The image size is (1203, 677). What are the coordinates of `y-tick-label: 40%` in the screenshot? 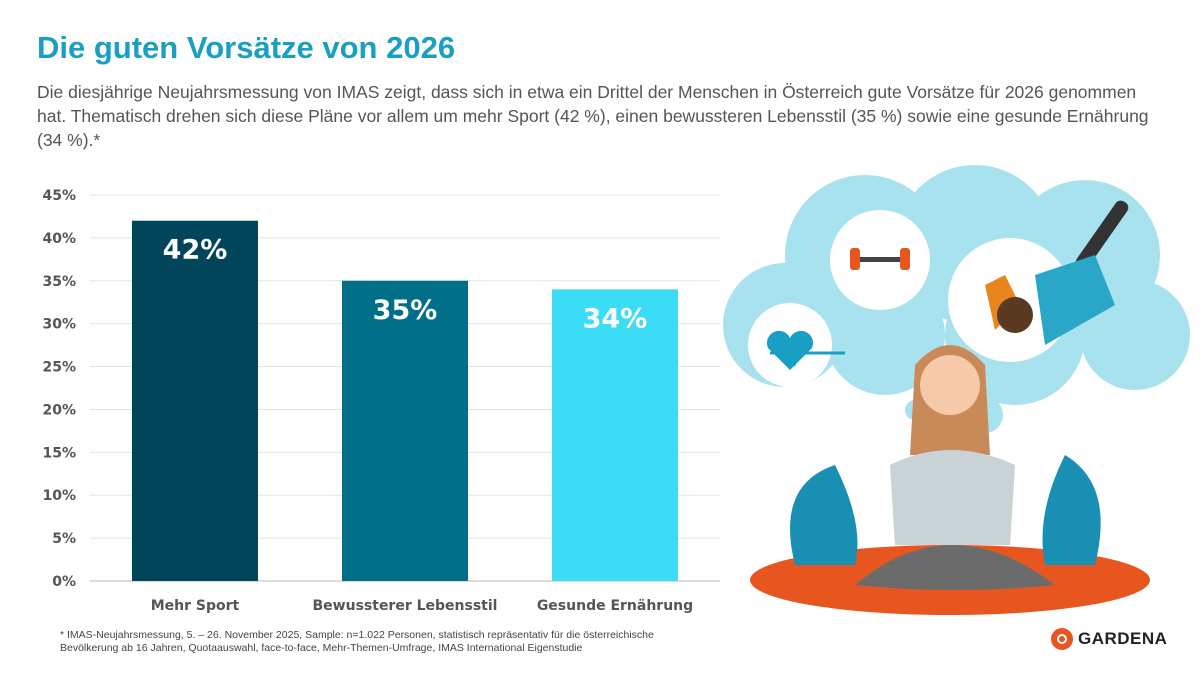 It's located at (59, 239).